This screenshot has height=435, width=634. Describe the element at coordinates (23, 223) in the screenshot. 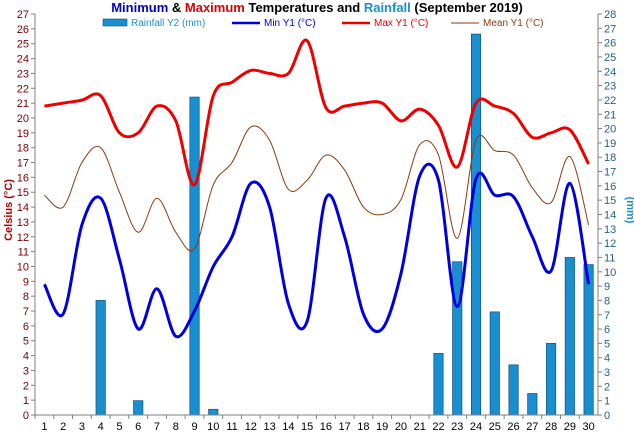

I see `y-left-tick-label-13: 13` at that location.